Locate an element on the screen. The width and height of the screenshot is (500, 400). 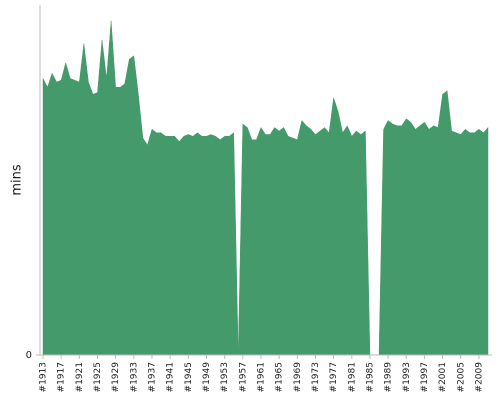
x-tick-label: #1985 is located at coordinates (370, 377).